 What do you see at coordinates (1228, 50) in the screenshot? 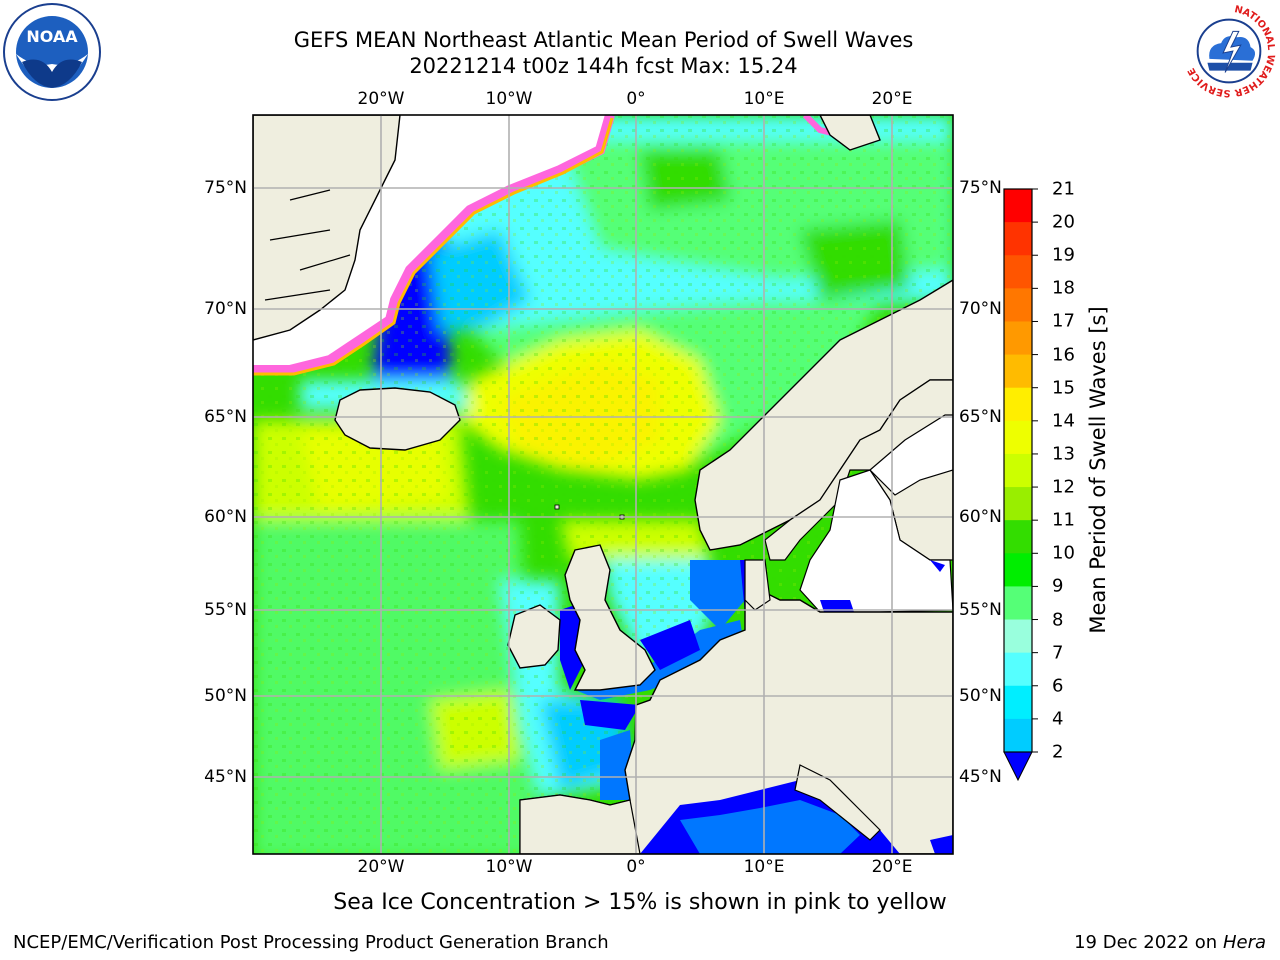
I see `nws-logo: NATIONAL WEATHER SERVICE` at bounding box center [1228, 50].